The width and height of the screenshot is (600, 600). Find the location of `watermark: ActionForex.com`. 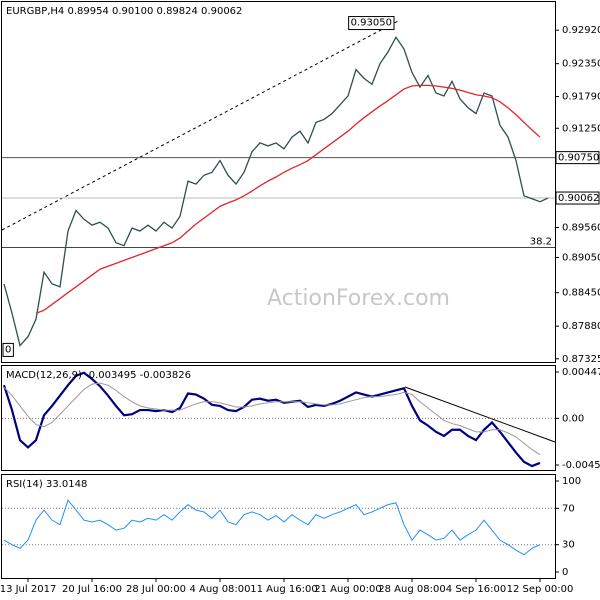

watermark: ActionForex.com is located at coordinates (358, 298).